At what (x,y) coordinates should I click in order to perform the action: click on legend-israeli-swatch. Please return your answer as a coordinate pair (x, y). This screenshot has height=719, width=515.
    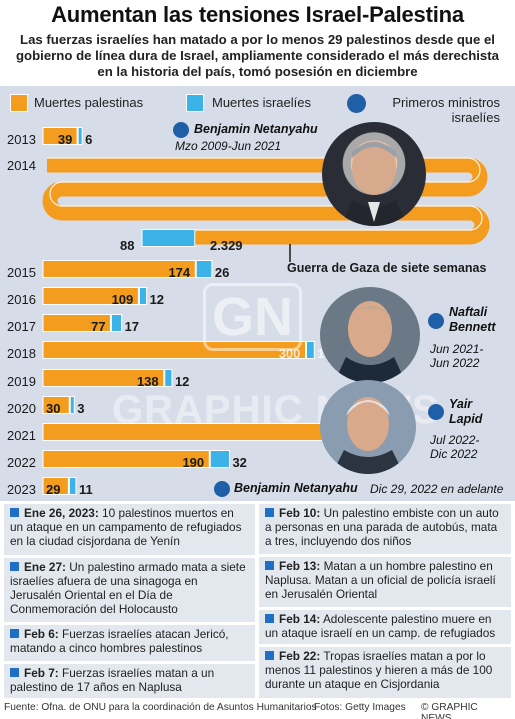
    Looking at the image, I should click on (195, 103).